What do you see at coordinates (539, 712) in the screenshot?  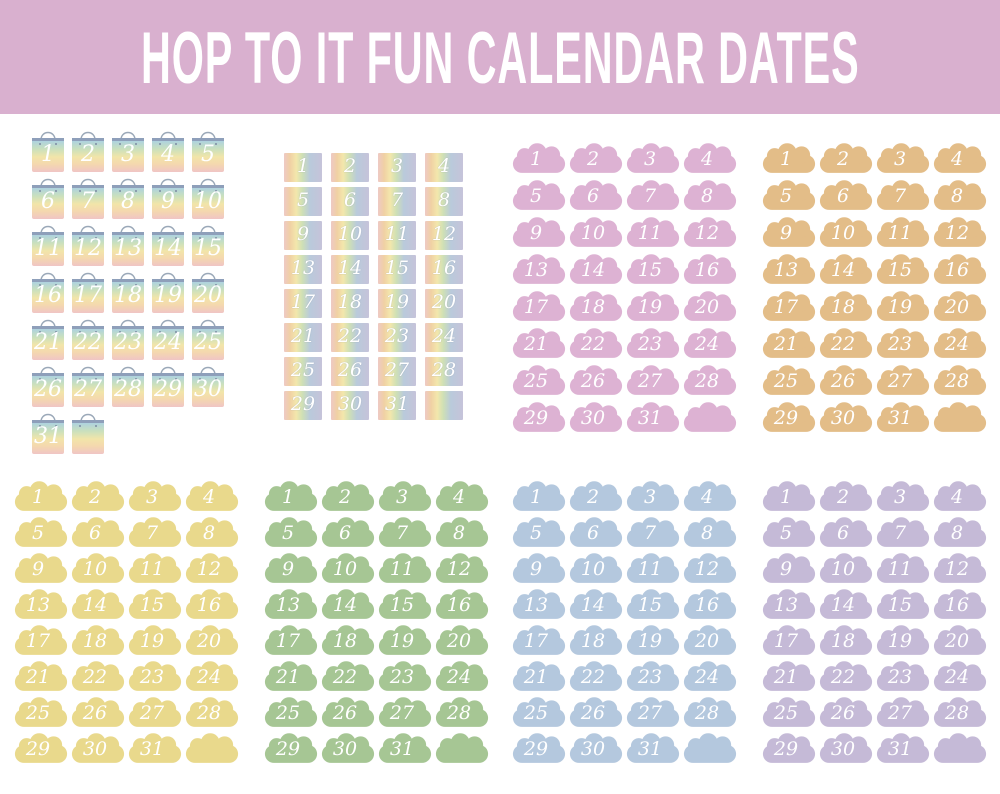 I see `date-sticker: 25` at bounding box center [539, 712].